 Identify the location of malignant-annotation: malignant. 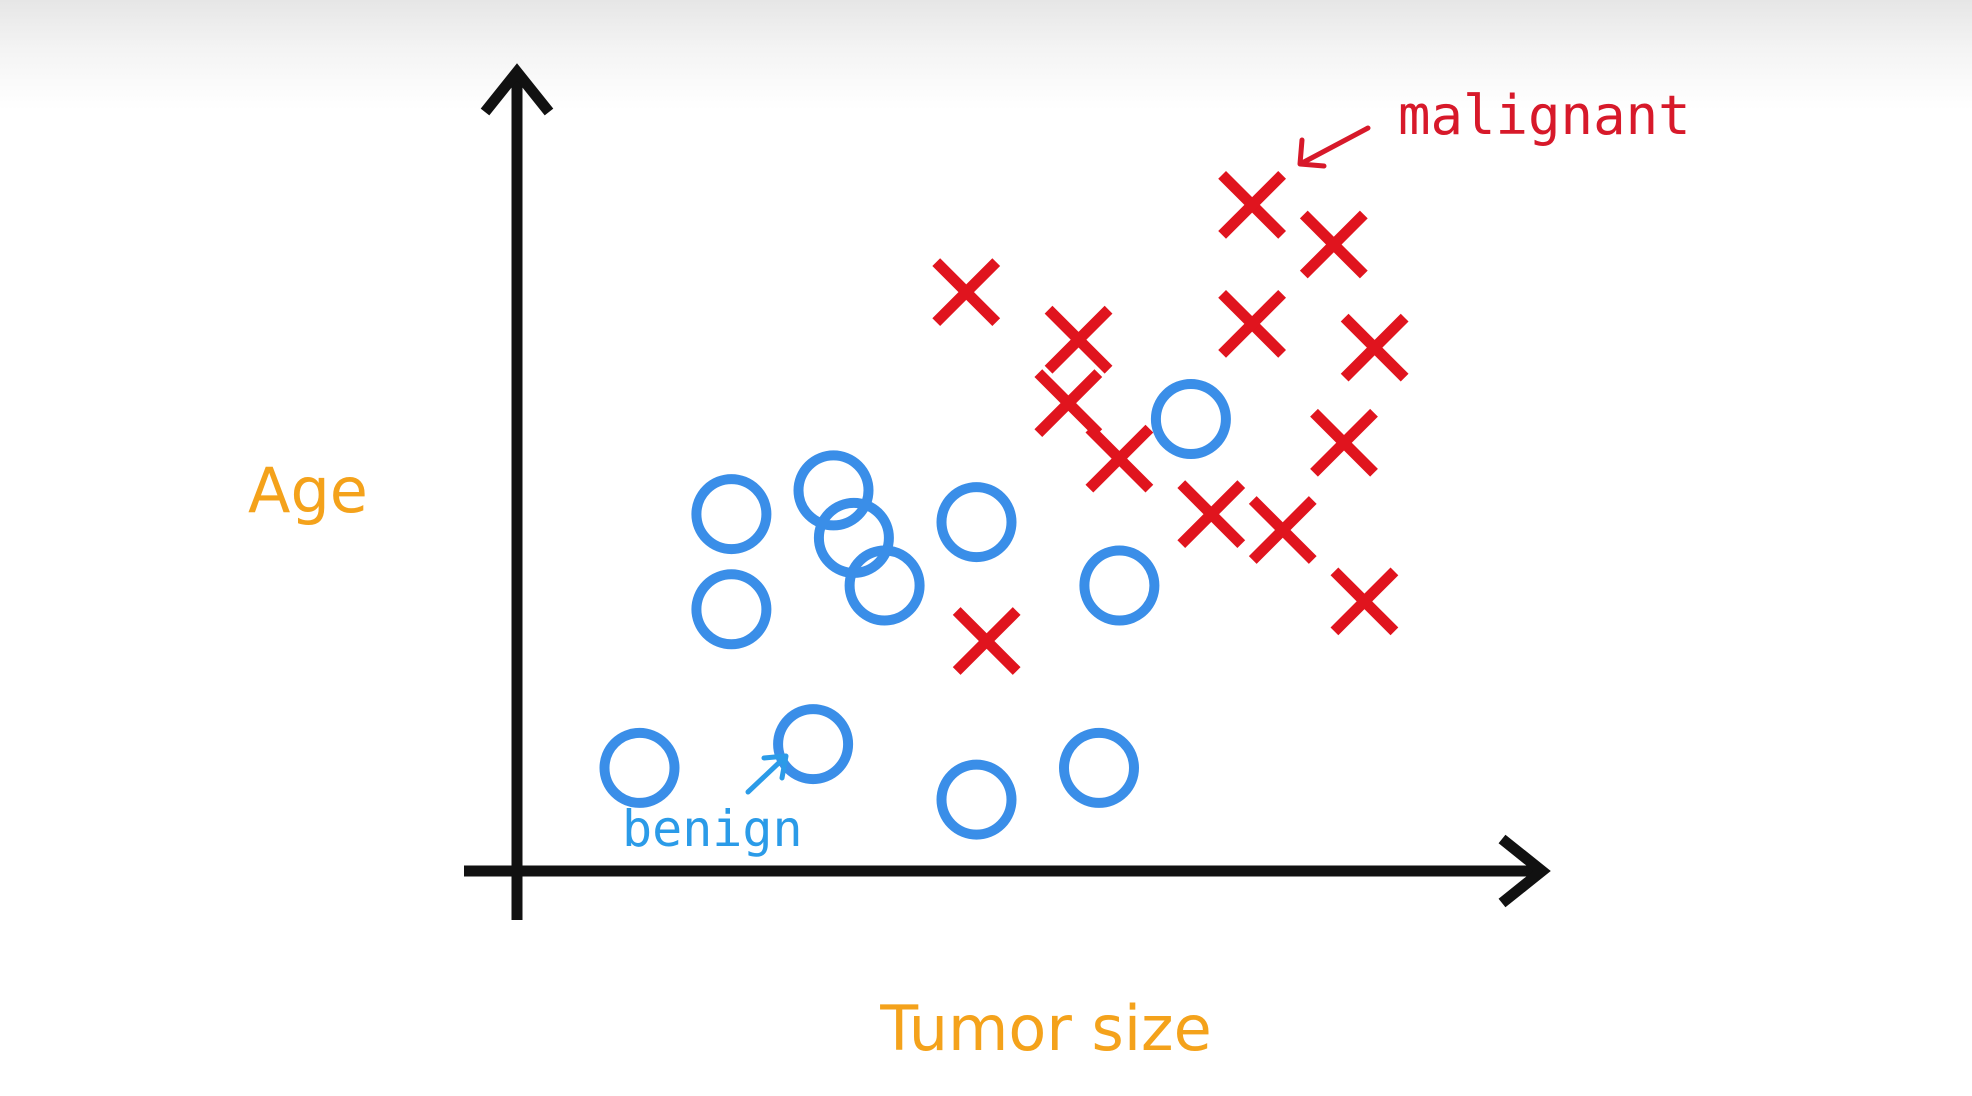
(1494, 126).